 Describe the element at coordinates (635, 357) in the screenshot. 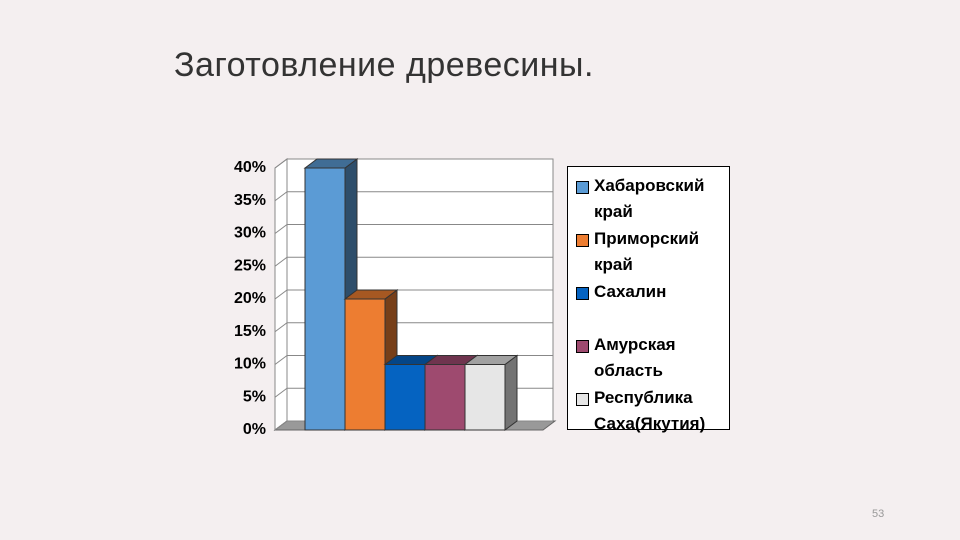

I see `legend-label: Амурская область` at that location.